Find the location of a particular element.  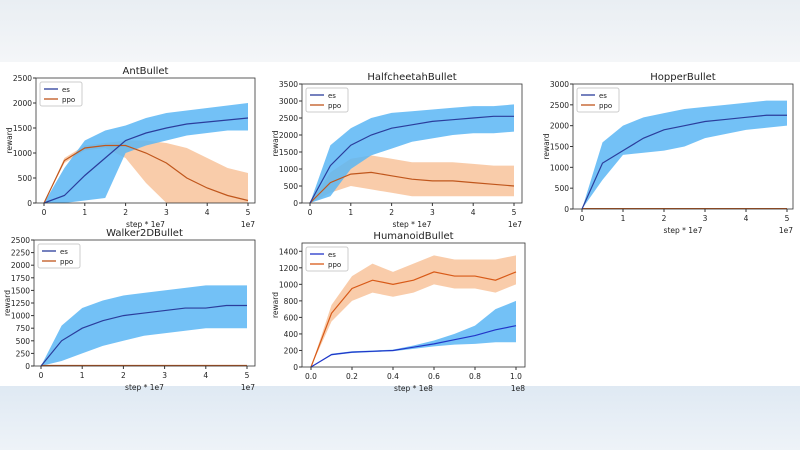

x-exponent-label: 1e8 is located at coordinates (518, 388).